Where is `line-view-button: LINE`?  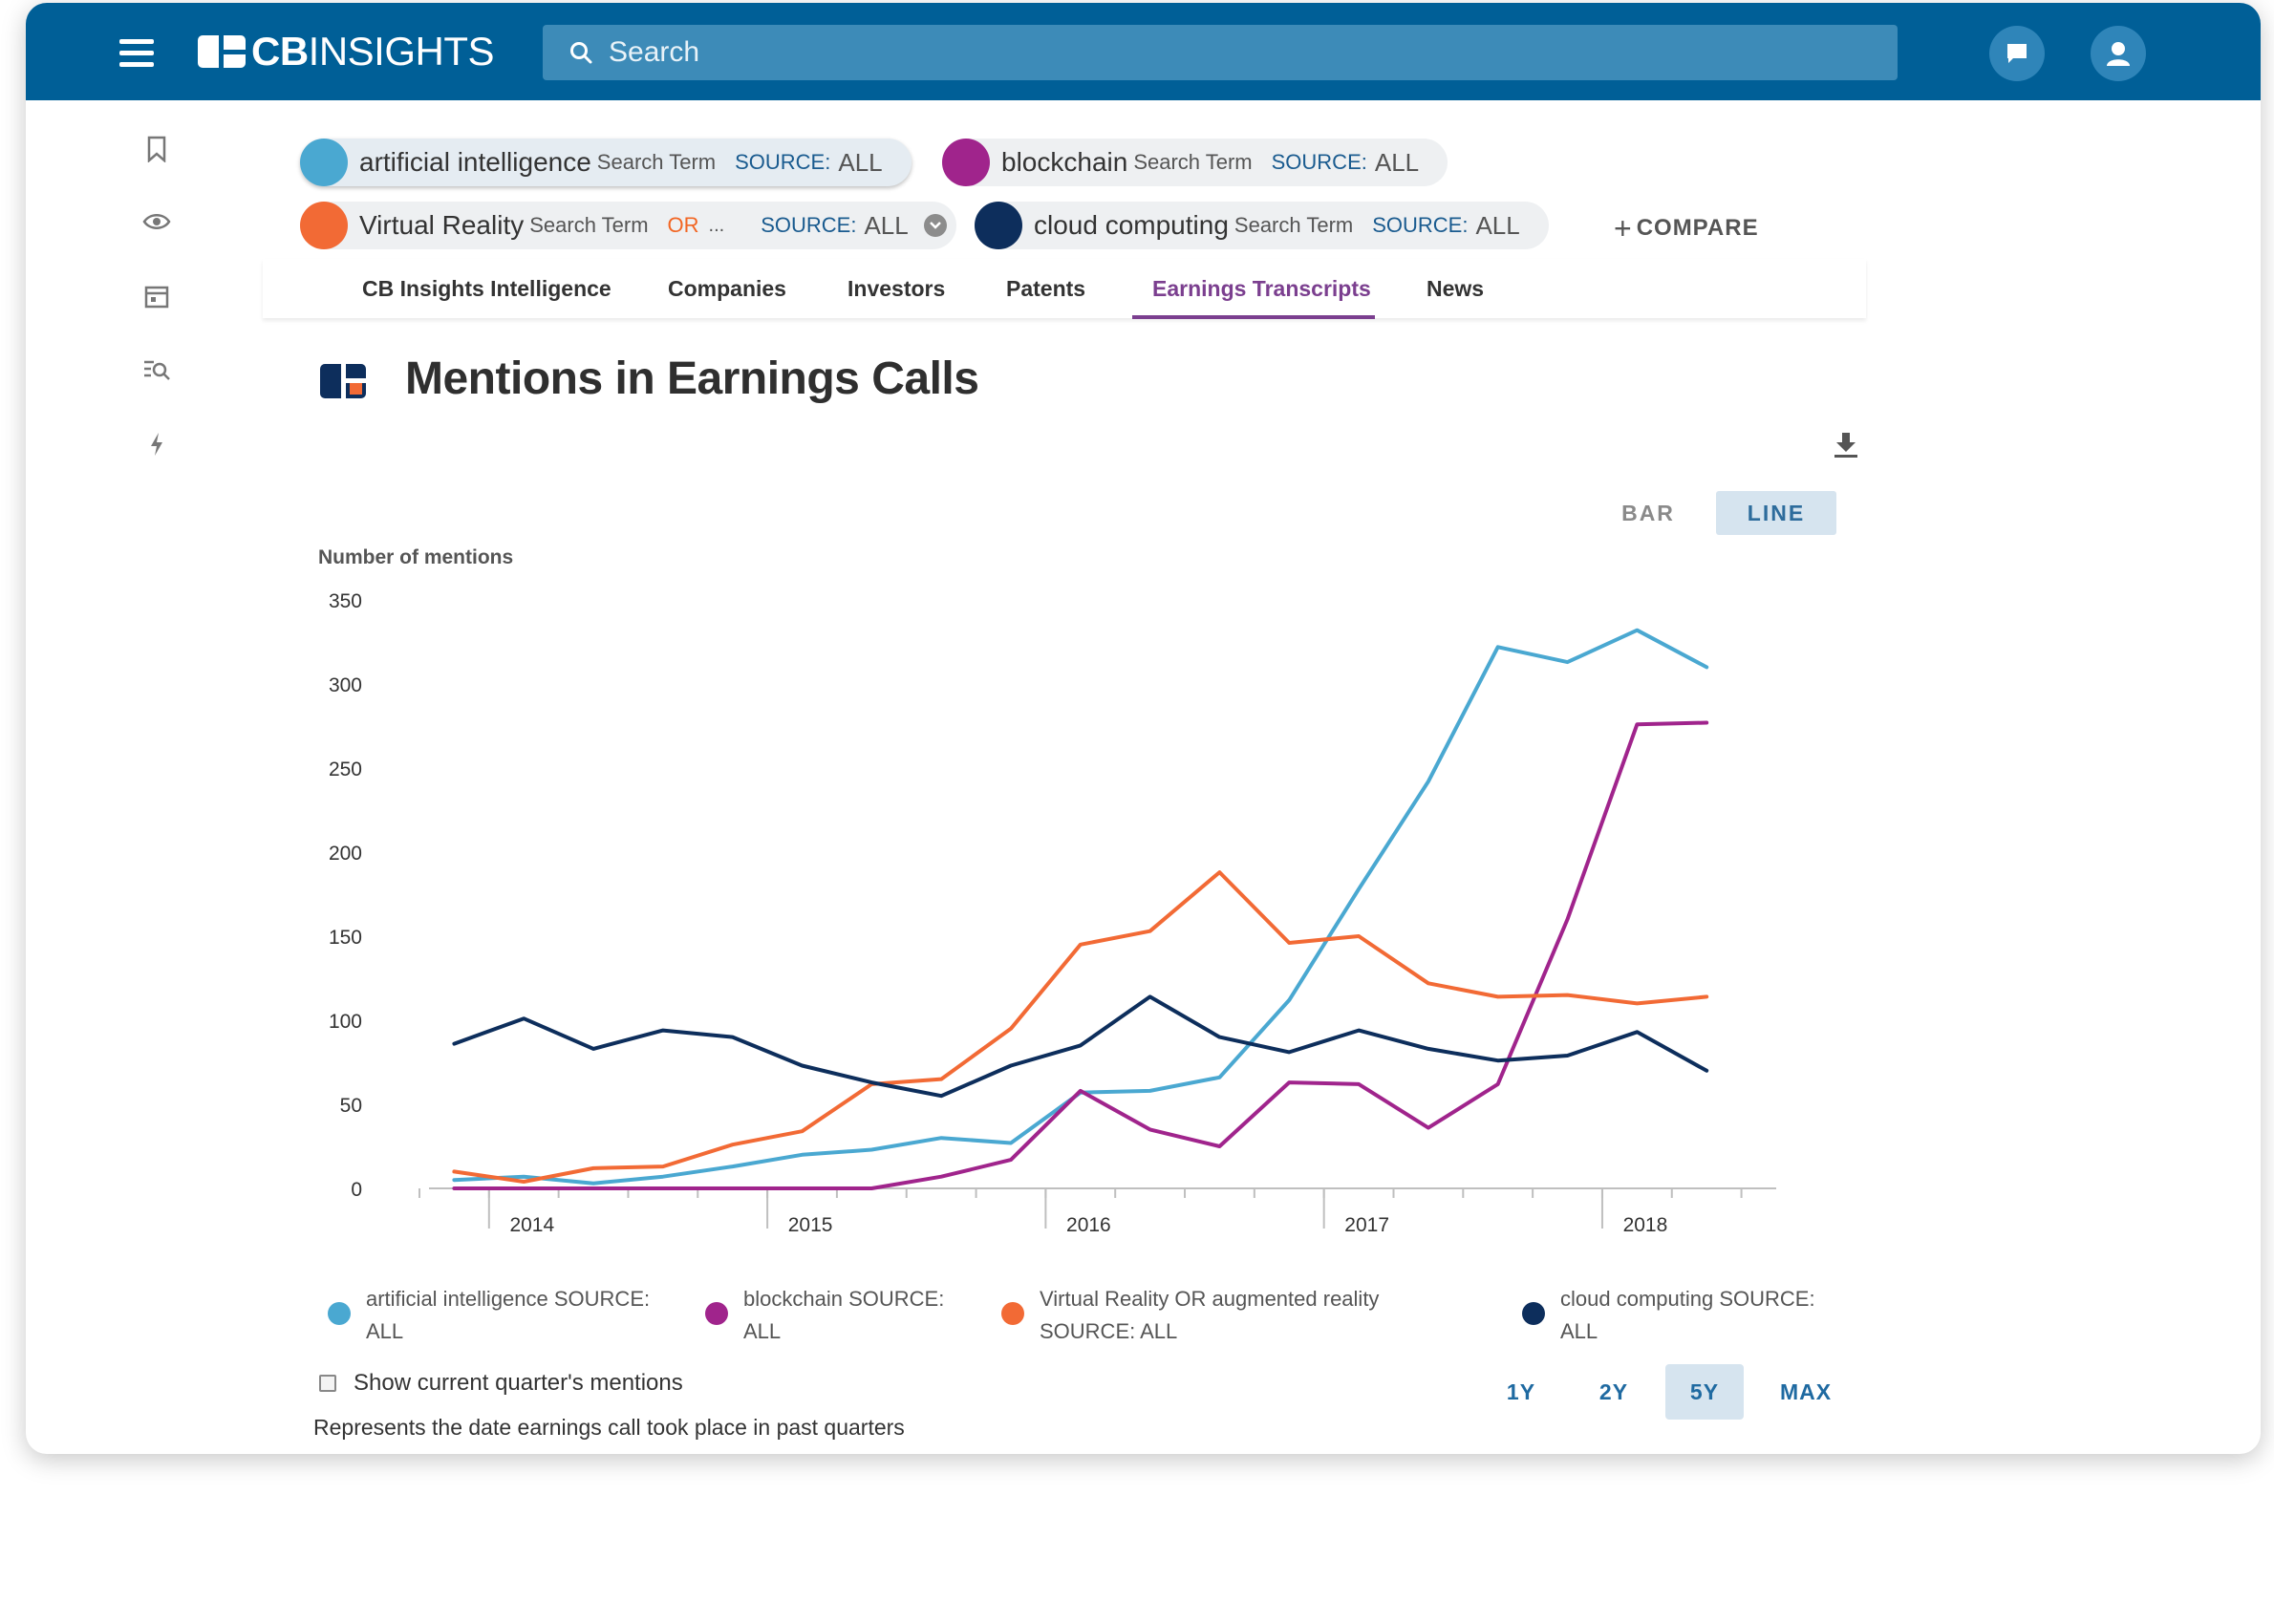
line-view-button: LINE is located at coordinates (1776, 513).